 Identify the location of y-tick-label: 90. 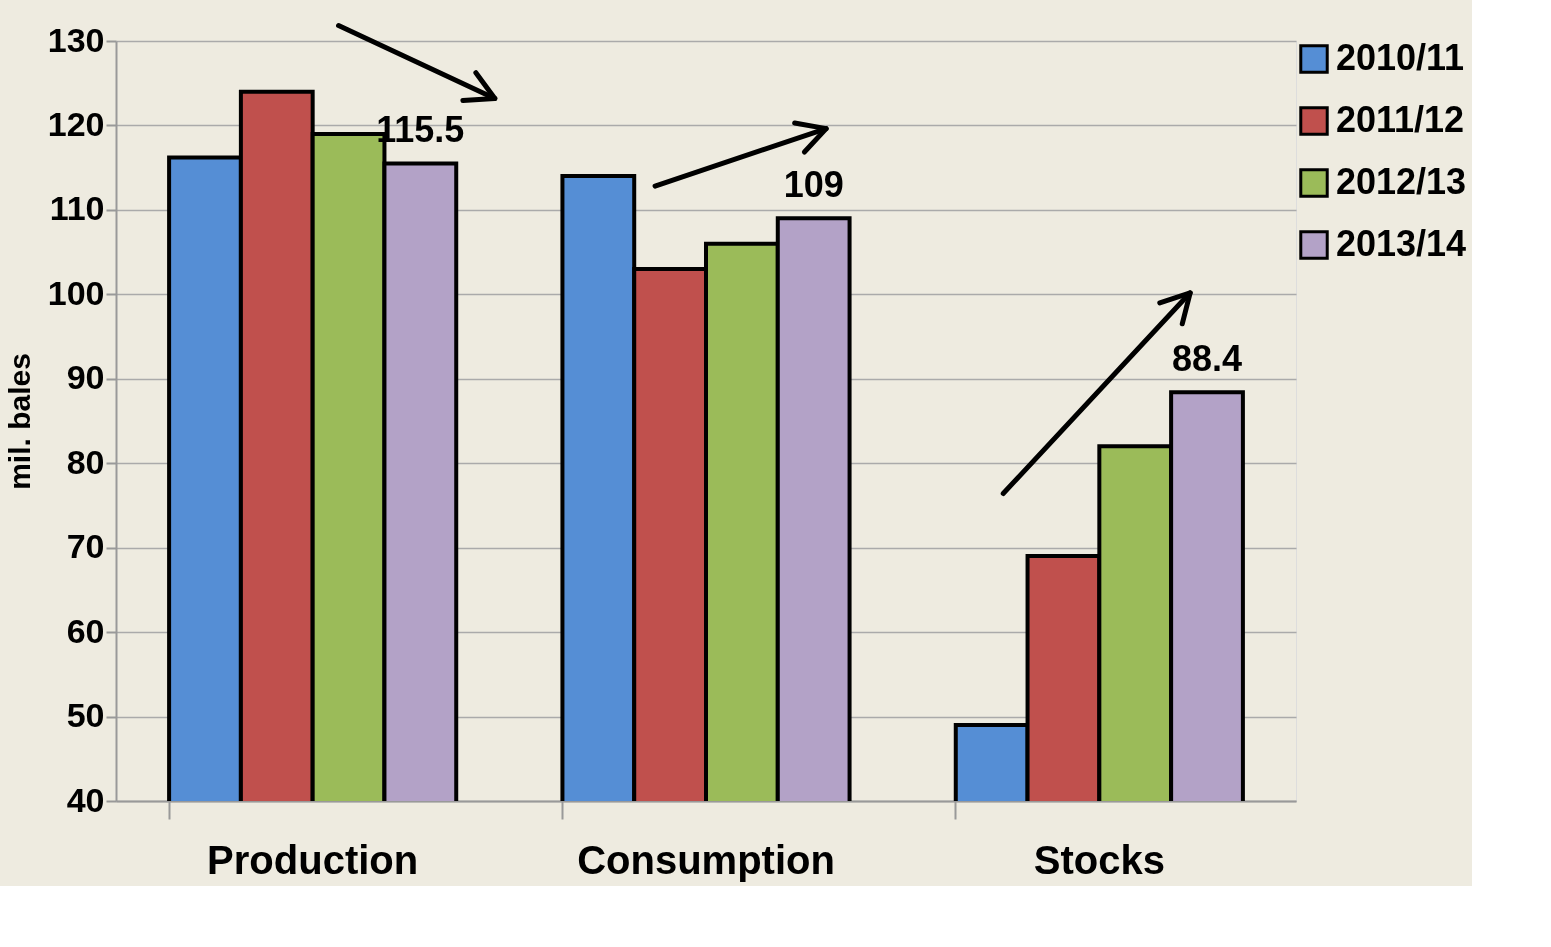
(85, 377).